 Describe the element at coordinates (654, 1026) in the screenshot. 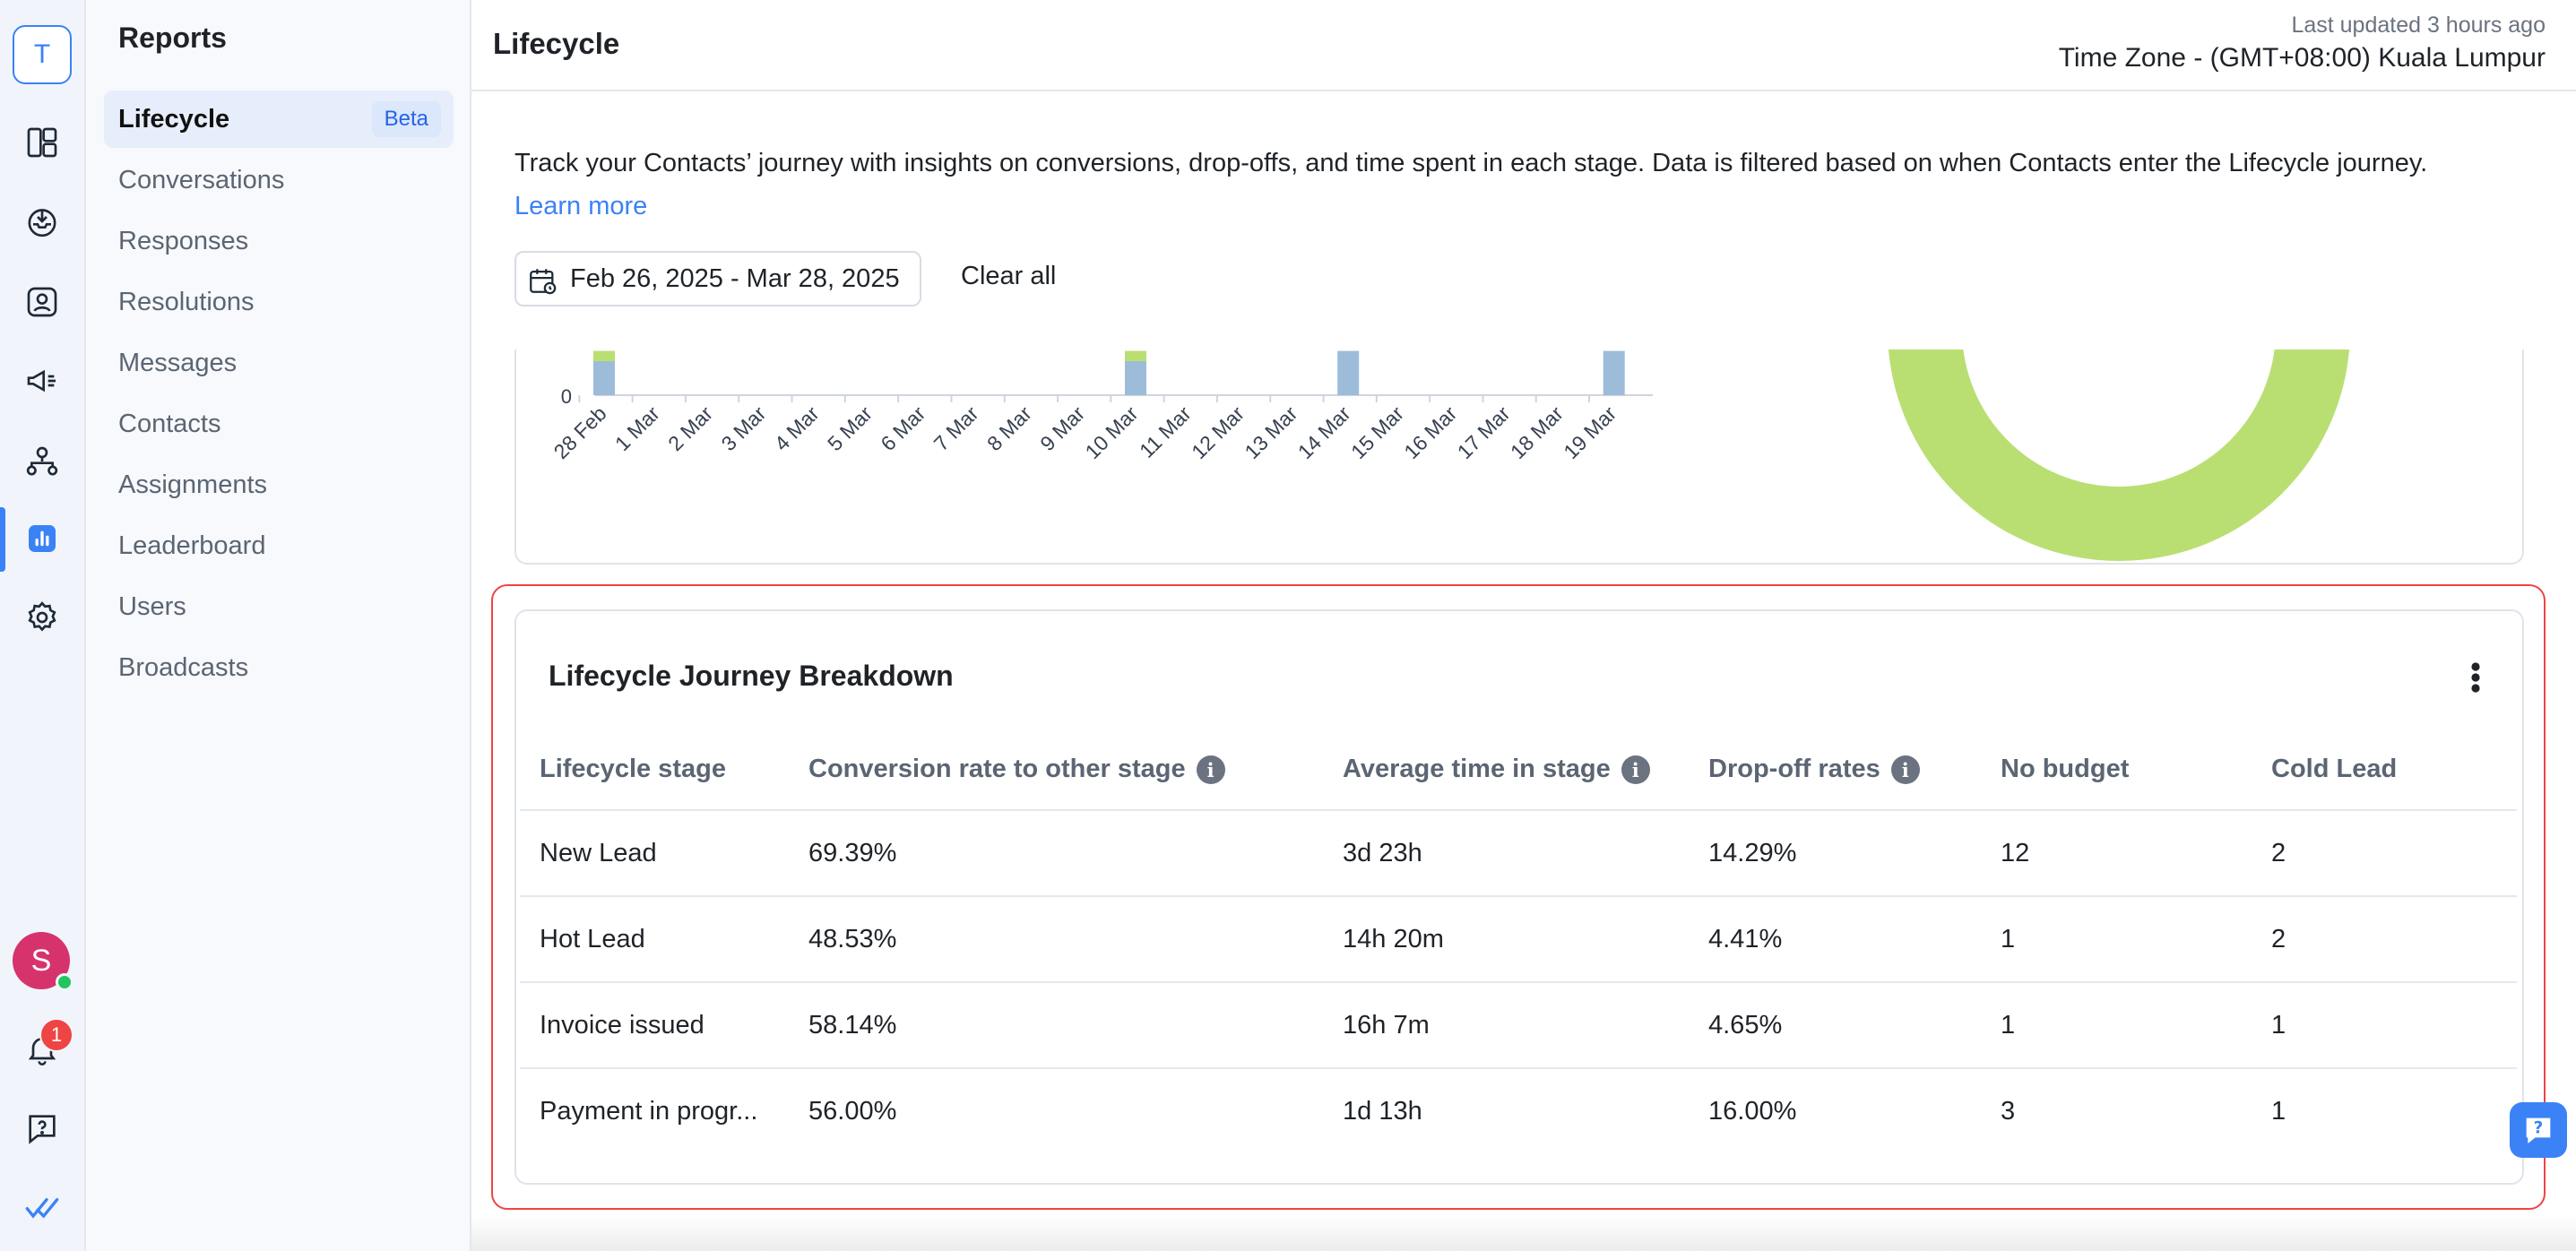

I see `table-cell: Invoice issued` at that location.